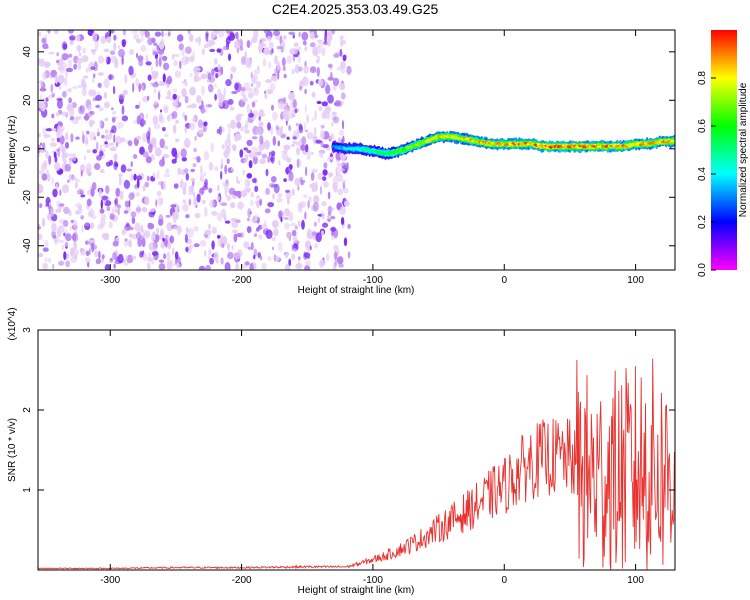 The height and width of the screenshot is (600, 750). Describe the element at coordinates (27, 490) in the screenshot. I see `snr-y-tick-label: 1` at that location.